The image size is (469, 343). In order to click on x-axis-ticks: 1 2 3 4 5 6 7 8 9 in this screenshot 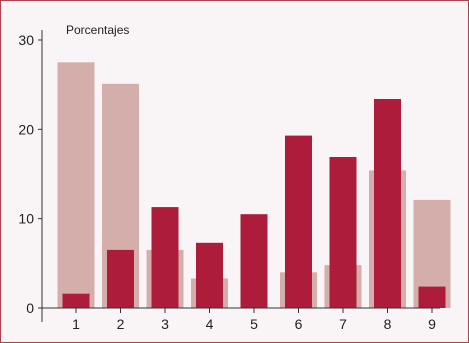, I will do `click(254, 320)`.